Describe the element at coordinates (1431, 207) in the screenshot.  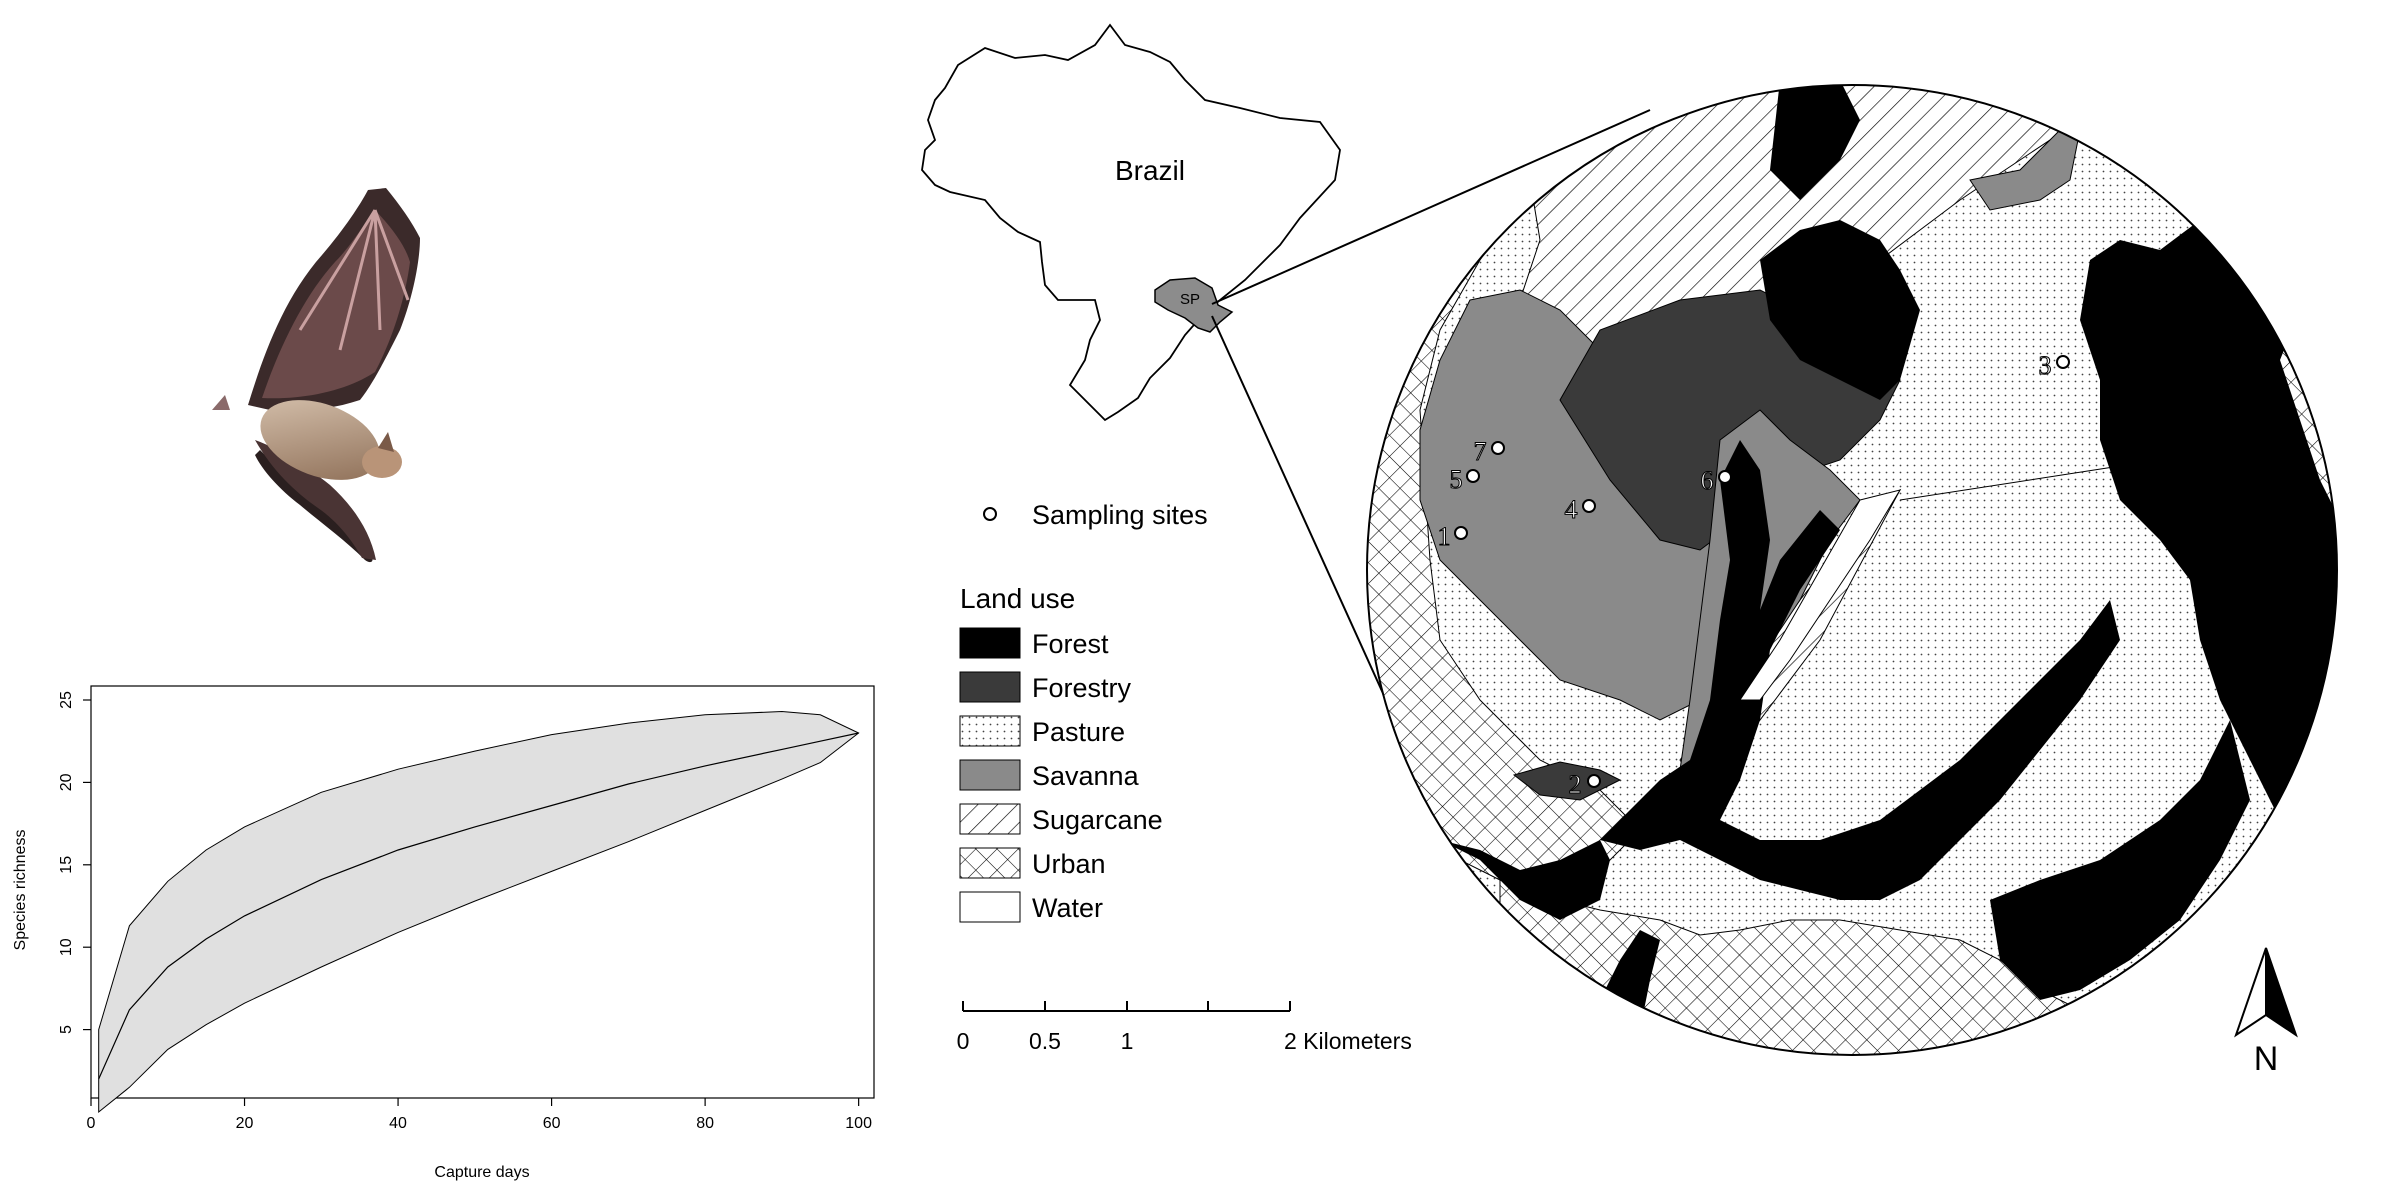
I see `zoom-line-upper` at that location.